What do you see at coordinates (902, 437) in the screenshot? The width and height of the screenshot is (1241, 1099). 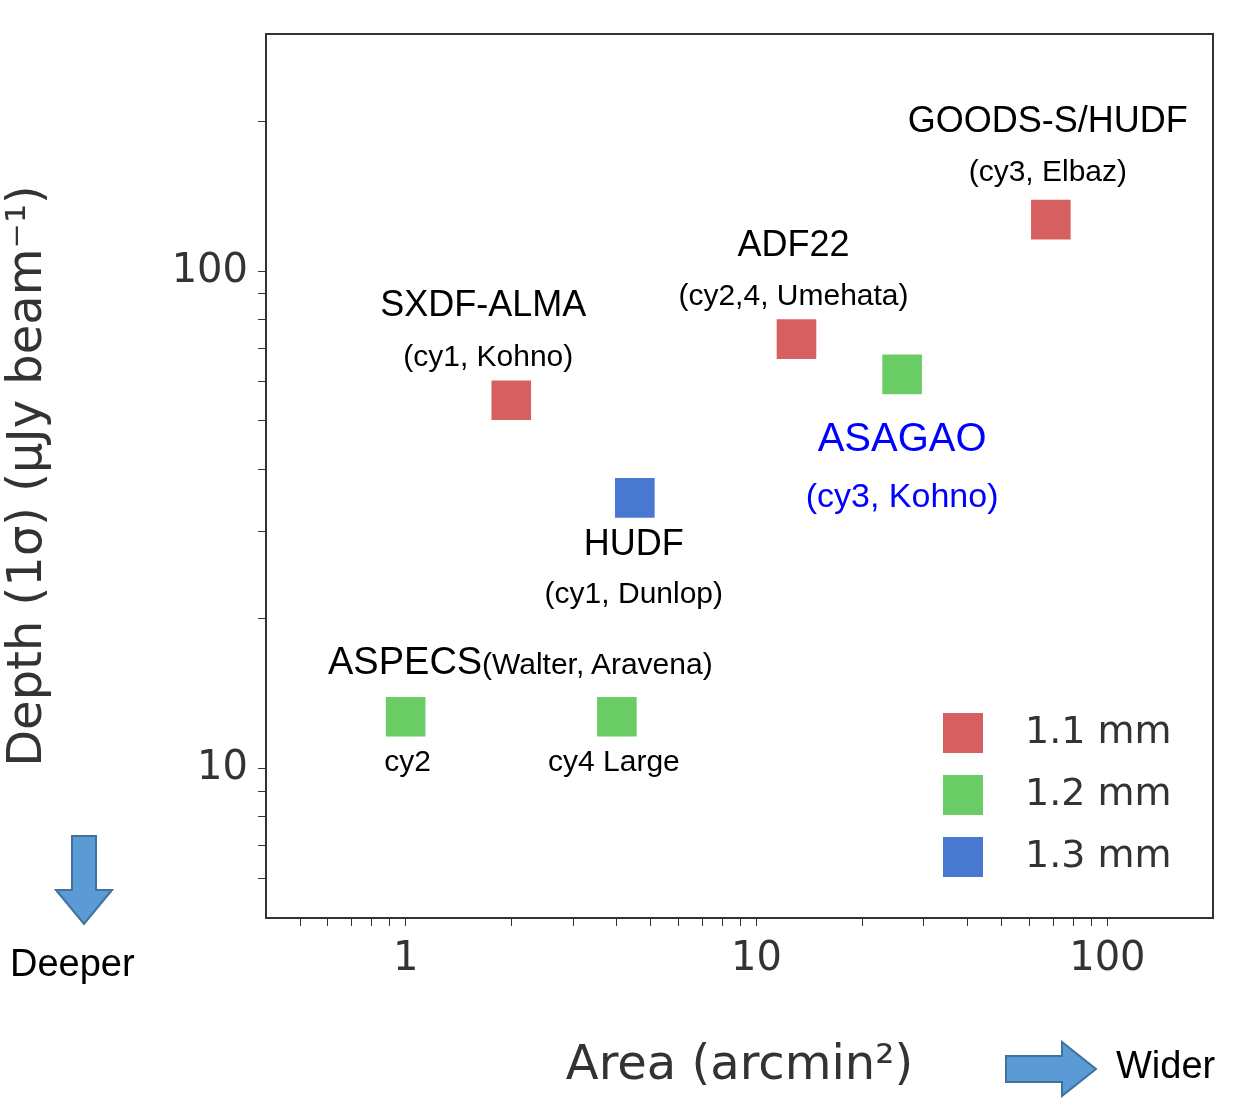 I see `annotation: ASAGAO` at bounding box center [902, 437].